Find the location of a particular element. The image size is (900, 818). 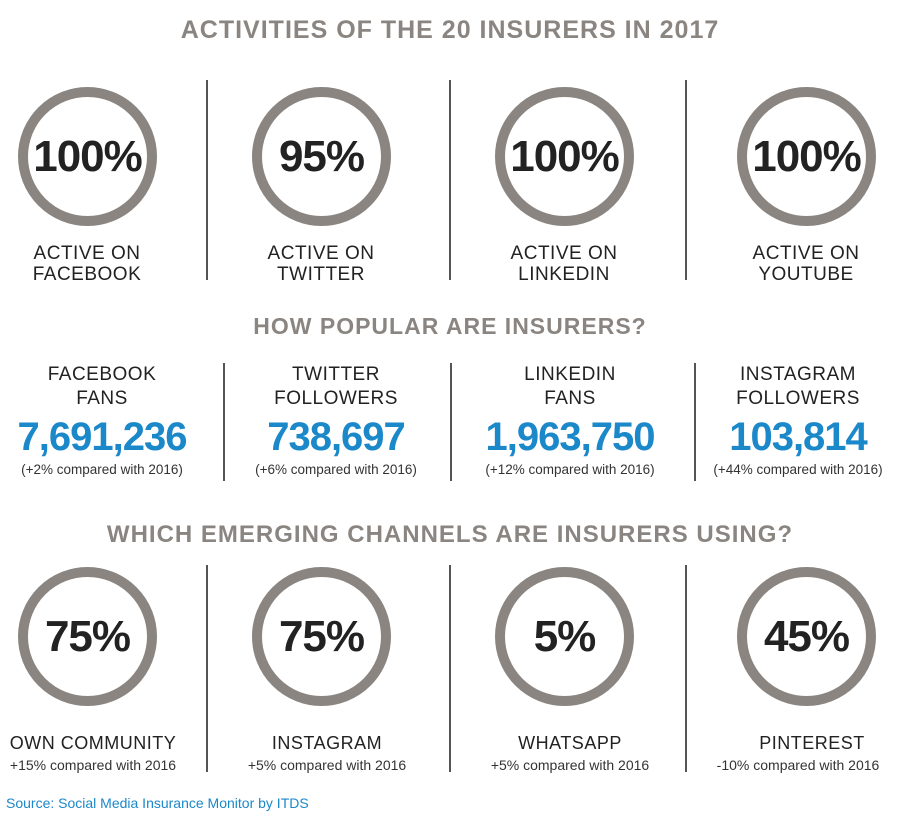

whatsapp-label: WHATSAPP is located at coordinates (570, 743).